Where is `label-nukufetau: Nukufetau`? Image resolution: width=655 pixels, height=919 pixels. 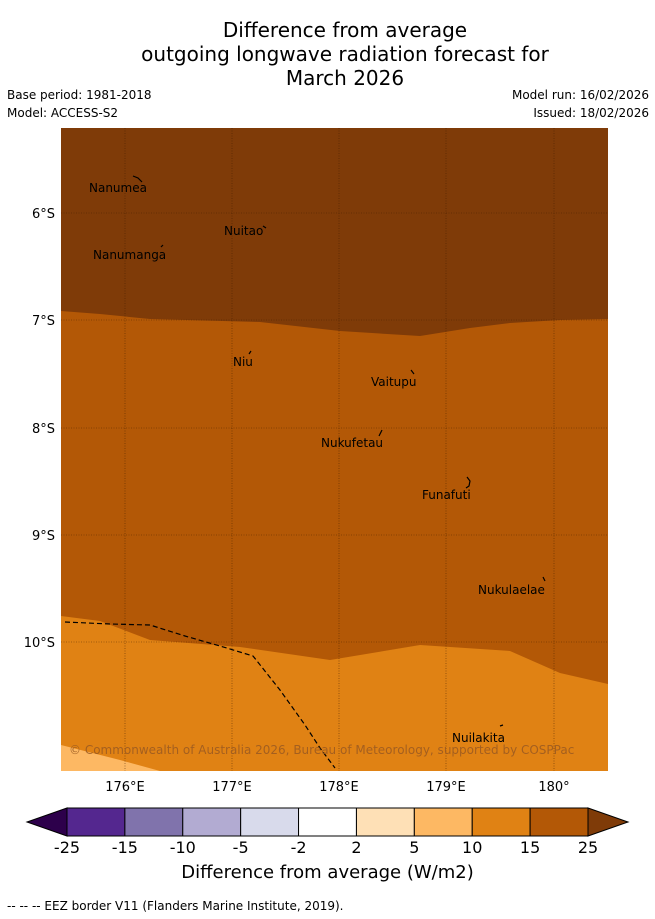
label-nukufetau: Nukufetau is located at coordinates (352, 443).